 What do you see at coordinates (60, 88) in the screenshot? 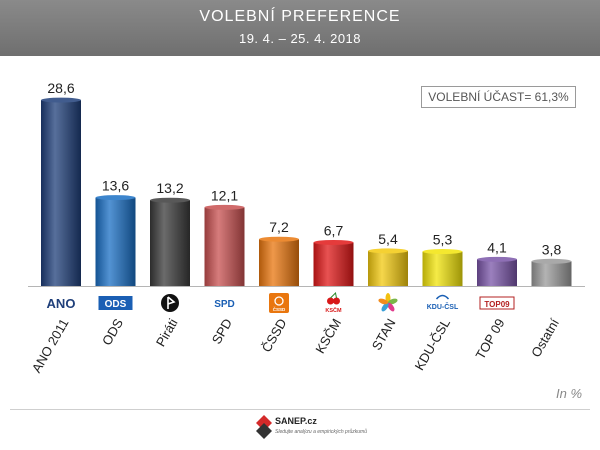
I see `value-label-0: 28,6` at bounding box center [60, 88].